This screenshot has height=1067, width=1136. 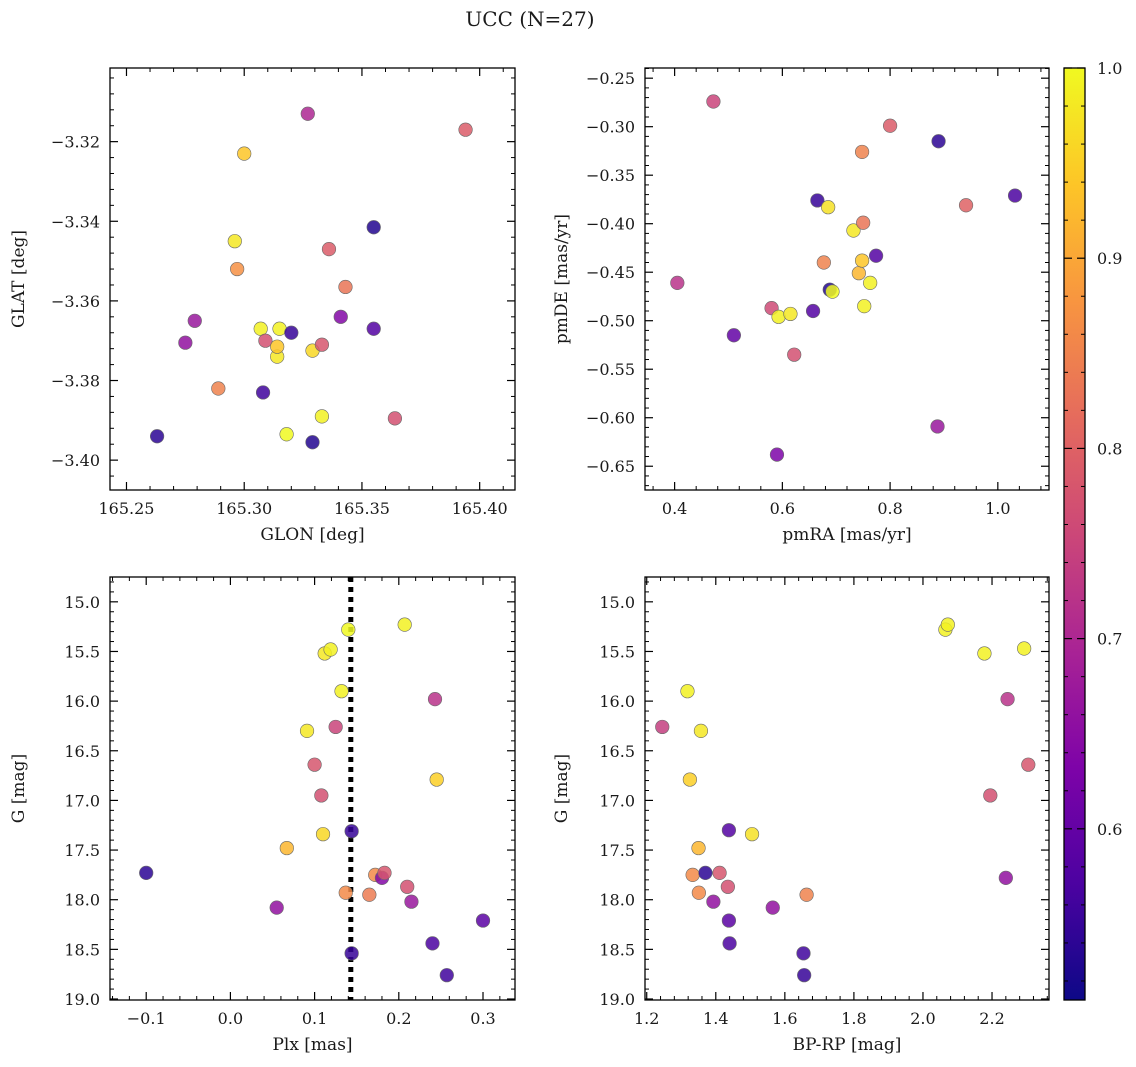 What do you see at coordinates (314, 1018) in the screenshot?
I see `x-tick-label: 0.1` at bounding box center [314, 1018].